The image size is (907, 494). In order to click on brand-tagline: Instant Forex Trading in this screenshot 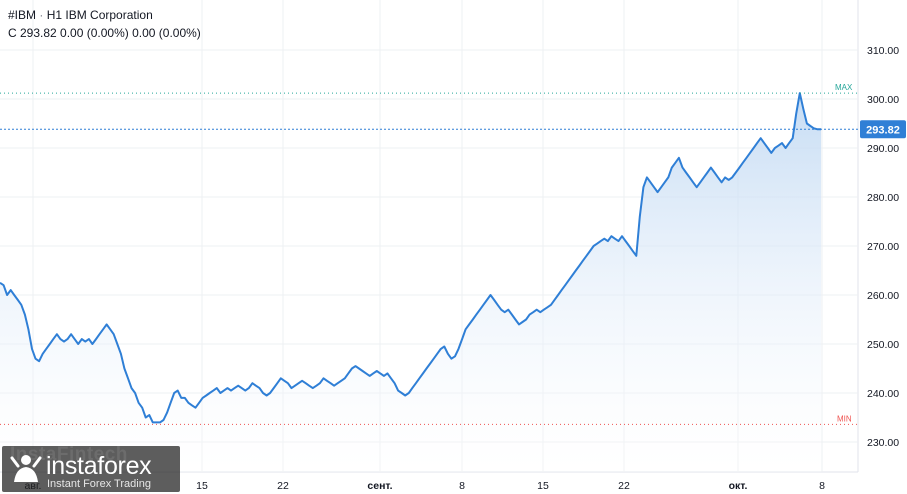, I will do `click(99, 484)`.